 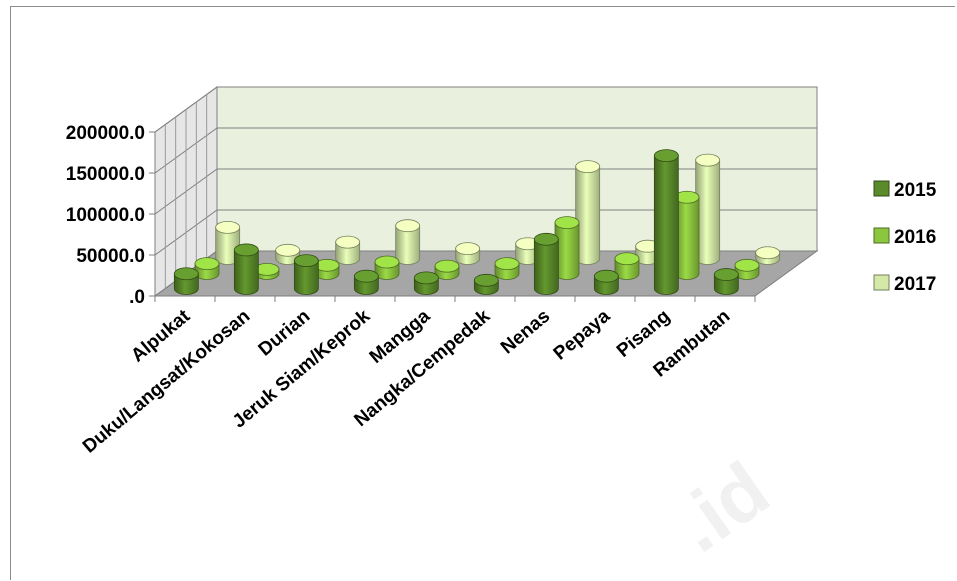 What do you see at coordinates (582, 334) in the screenshot?
I see `x-tick-label: Pepaya` at bounding box center [582, 334].